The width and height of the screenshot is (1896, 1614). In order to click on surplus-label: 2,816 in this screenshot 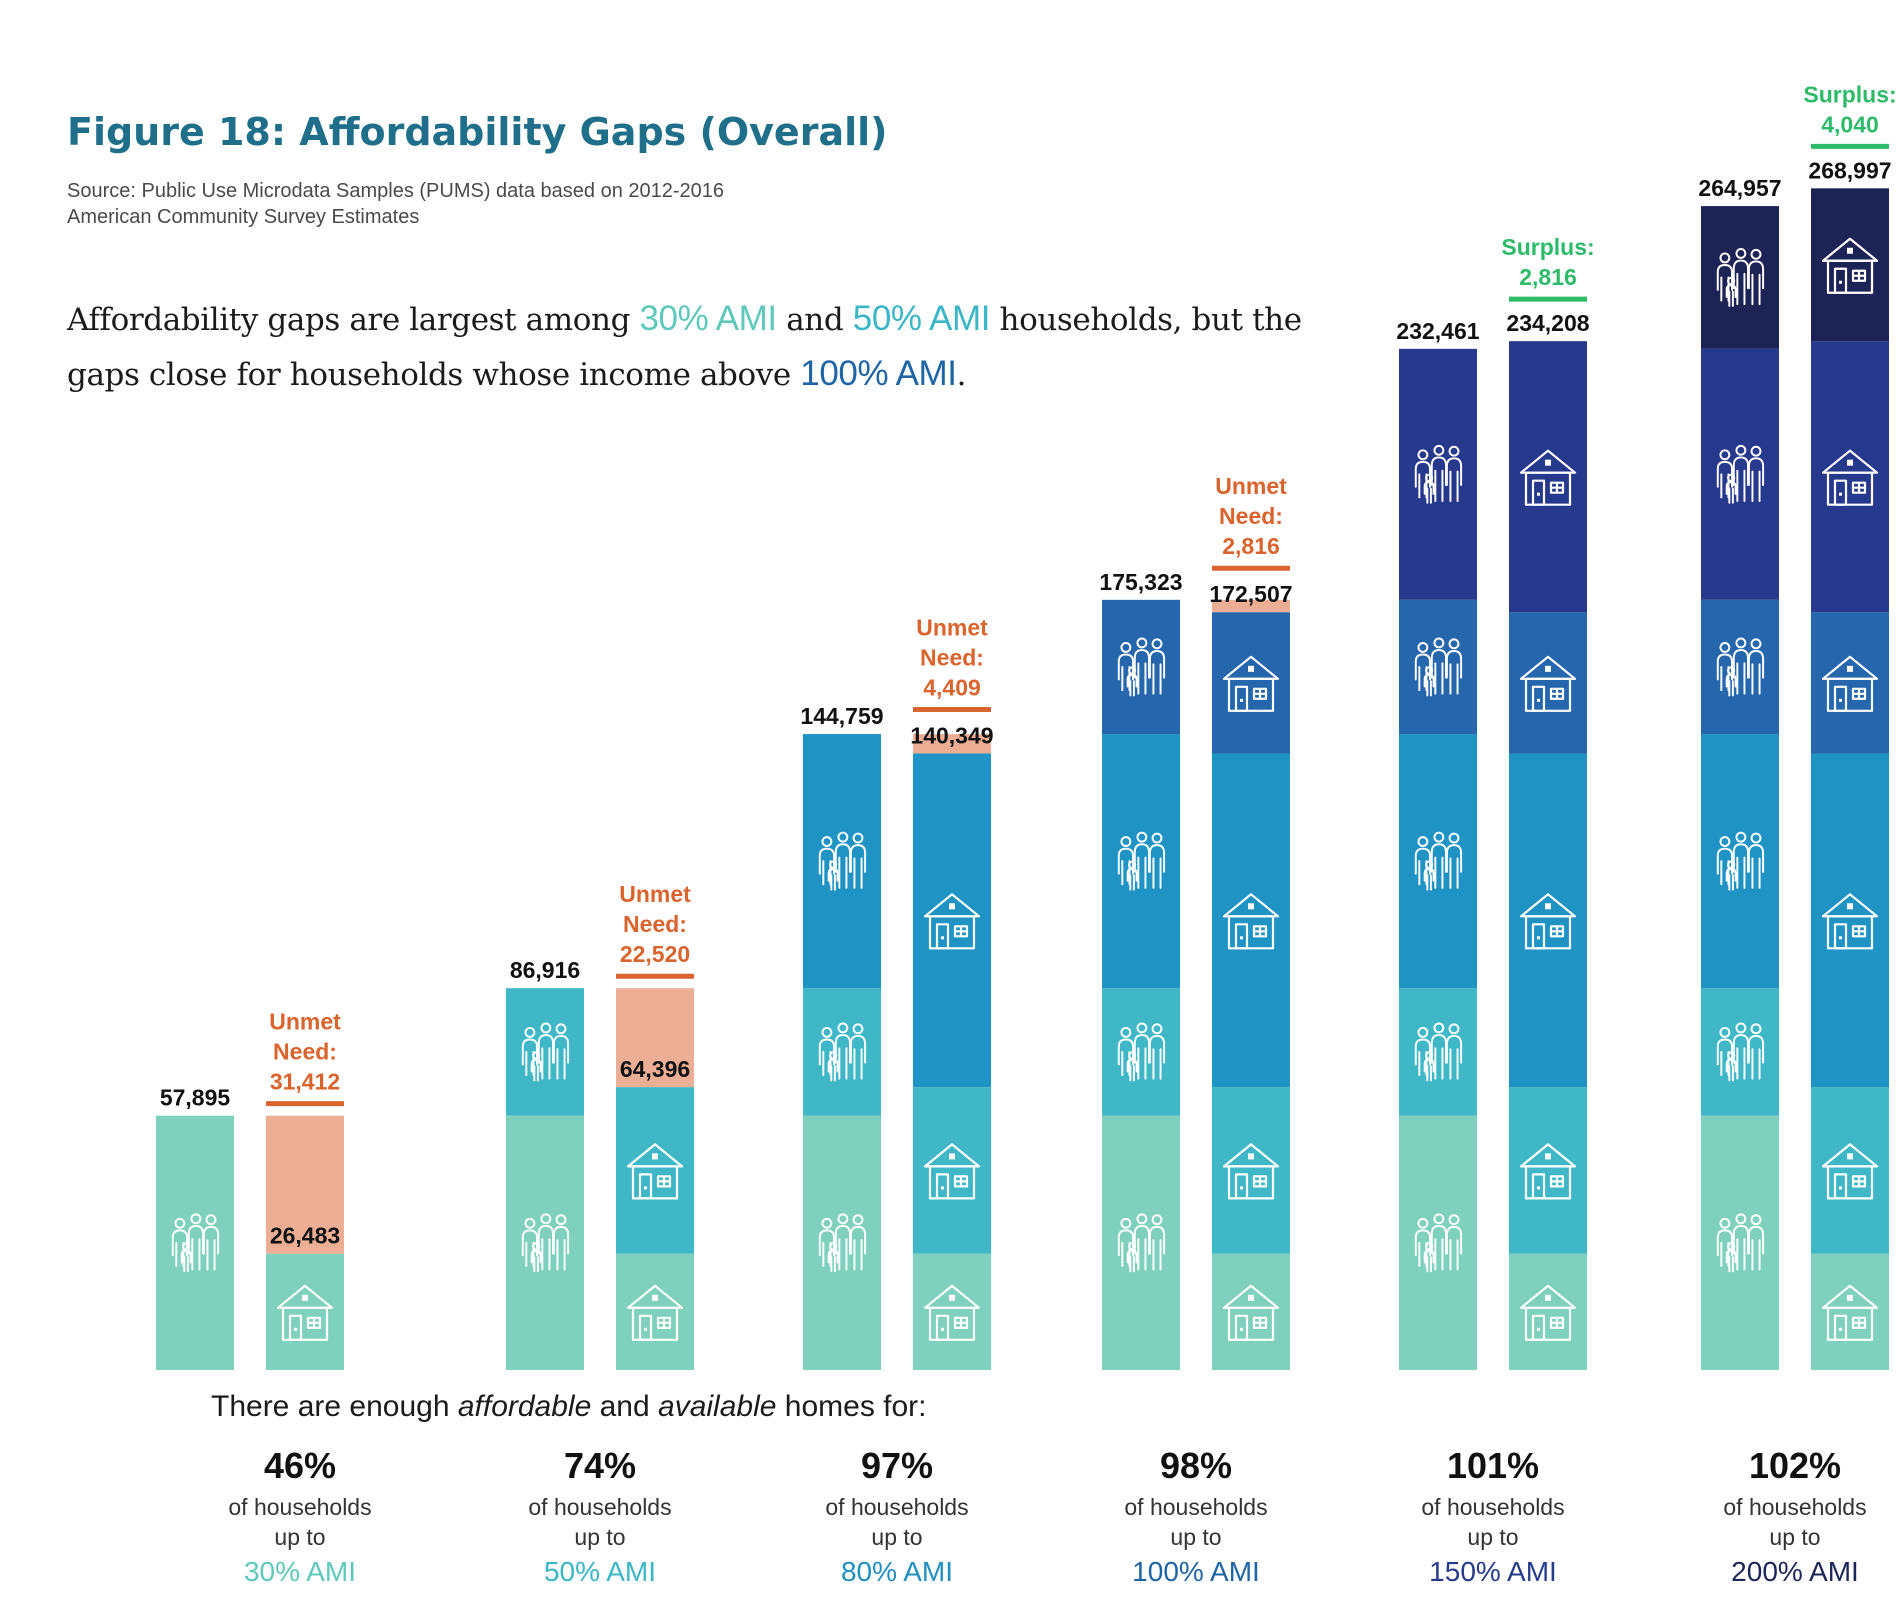, I will do `click(1548, 277)`.